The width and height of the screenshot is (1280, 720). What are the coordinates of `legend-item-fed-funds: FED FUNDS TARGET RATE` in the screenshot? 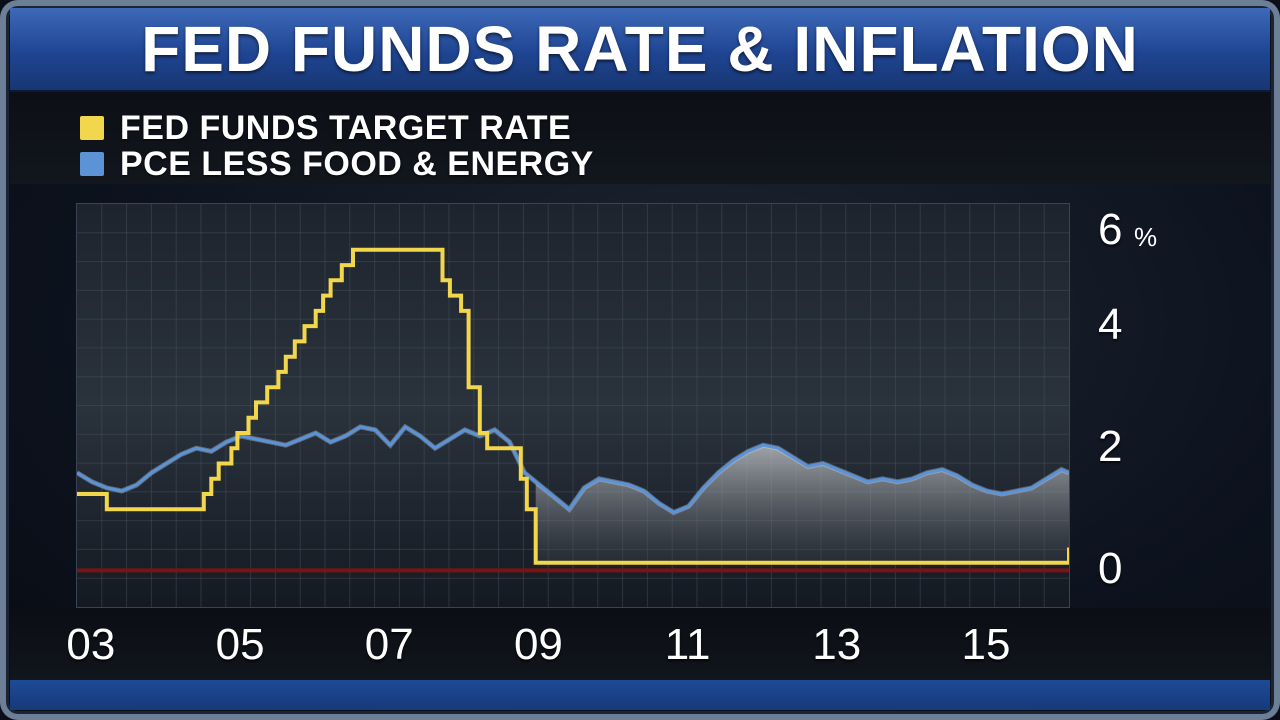 It's located at (337, 127).